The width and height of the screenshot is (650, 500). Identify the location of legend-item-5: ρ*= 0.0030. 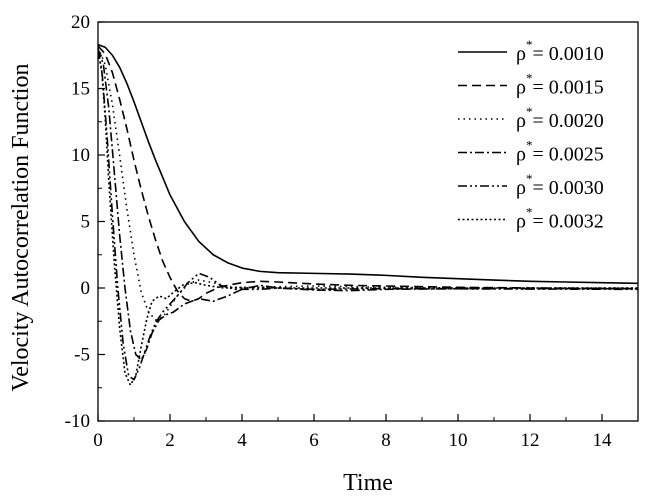
(531, 185).